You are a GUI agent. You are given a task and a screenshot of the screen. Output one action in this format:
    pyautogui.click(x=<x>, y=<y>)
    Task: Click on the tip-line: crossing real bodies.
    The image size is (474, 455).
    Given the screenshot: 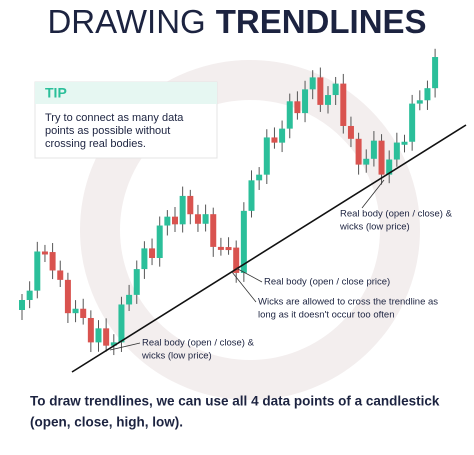 What is the action you would take?
    pyautogui.click(x=95, y=144)
    